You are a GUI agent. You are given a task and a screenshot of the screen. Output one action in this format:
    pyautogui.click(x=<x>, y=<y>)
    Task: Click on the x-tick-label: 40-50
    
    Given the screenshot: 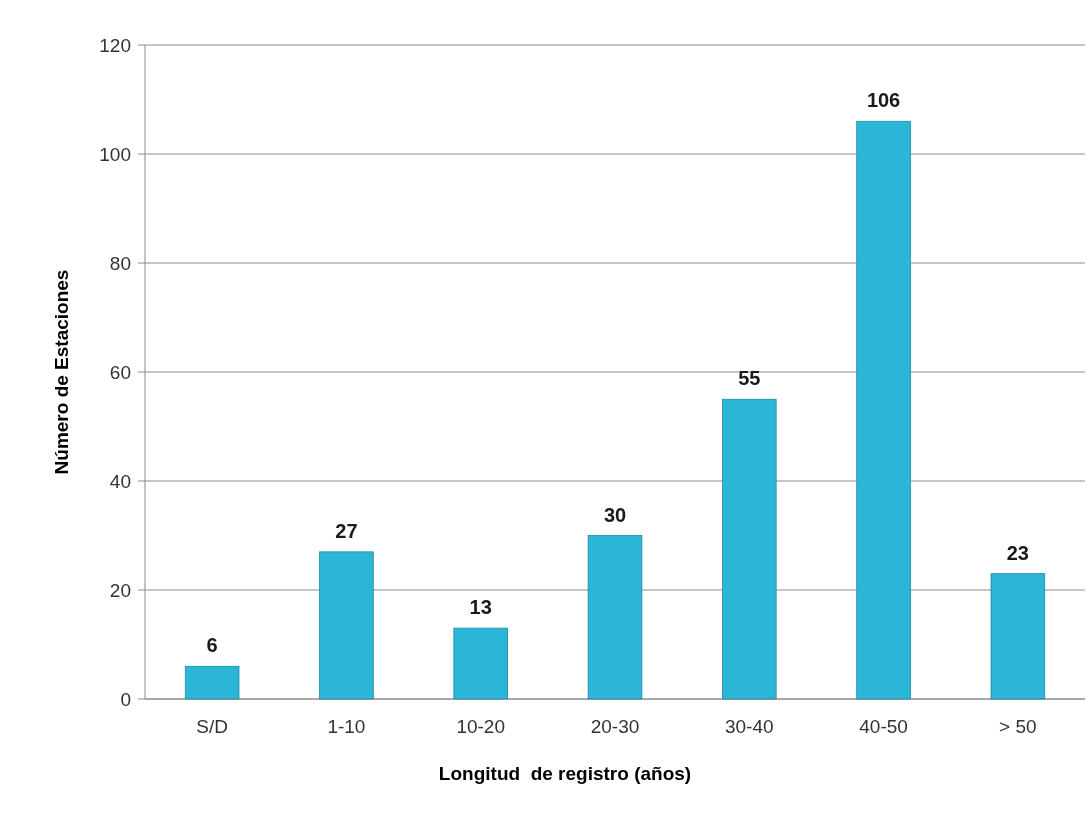 What is the action you would take?
    pyautogui.click(x=883, y=726)
    